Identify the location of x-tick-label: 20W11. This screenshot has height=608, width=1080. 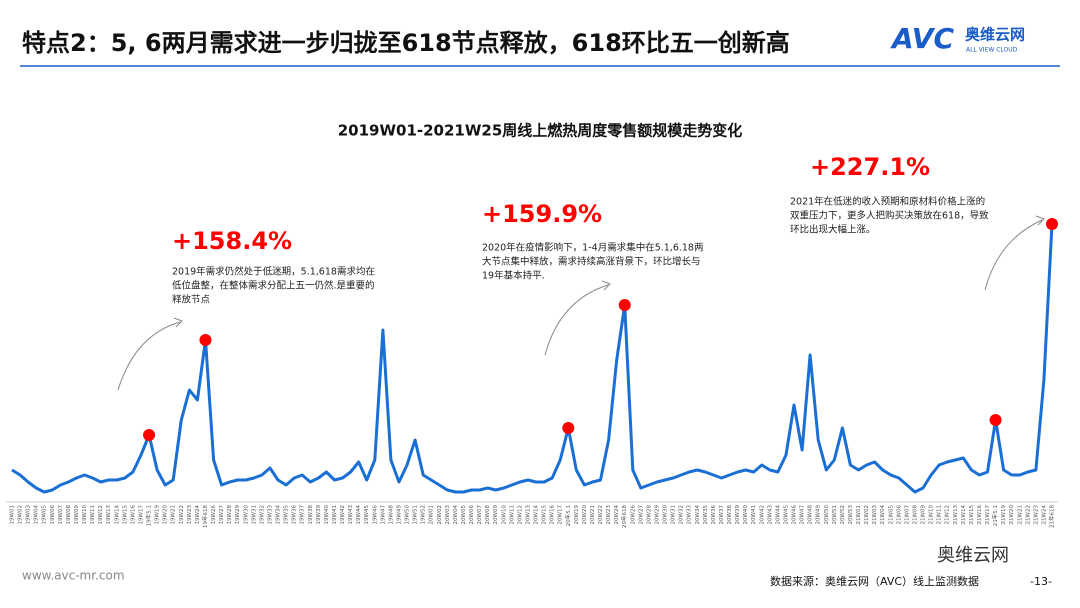
(512, 514).